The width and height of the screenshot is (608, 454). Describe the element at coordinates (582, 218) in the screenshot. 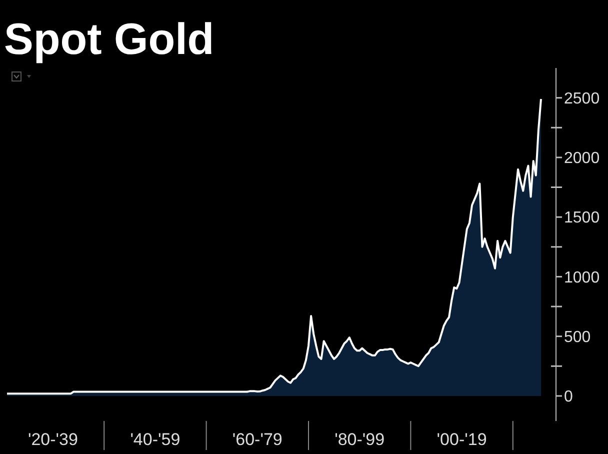

I see `y-tick-label: 1500` at that location.